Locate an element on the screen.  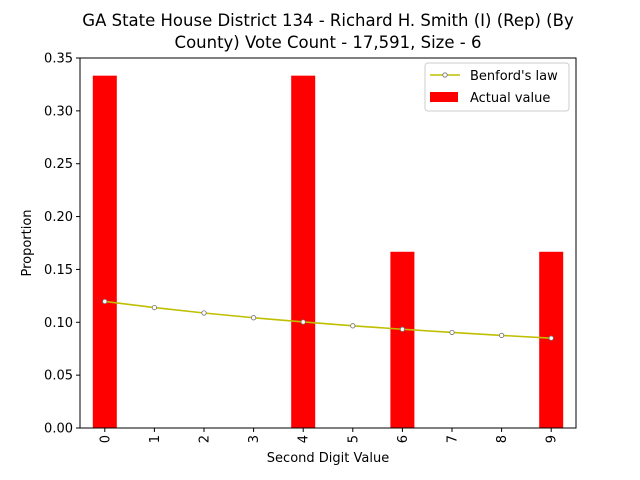
y-tick-label: 0.00 is located at coordinates (58, 429).